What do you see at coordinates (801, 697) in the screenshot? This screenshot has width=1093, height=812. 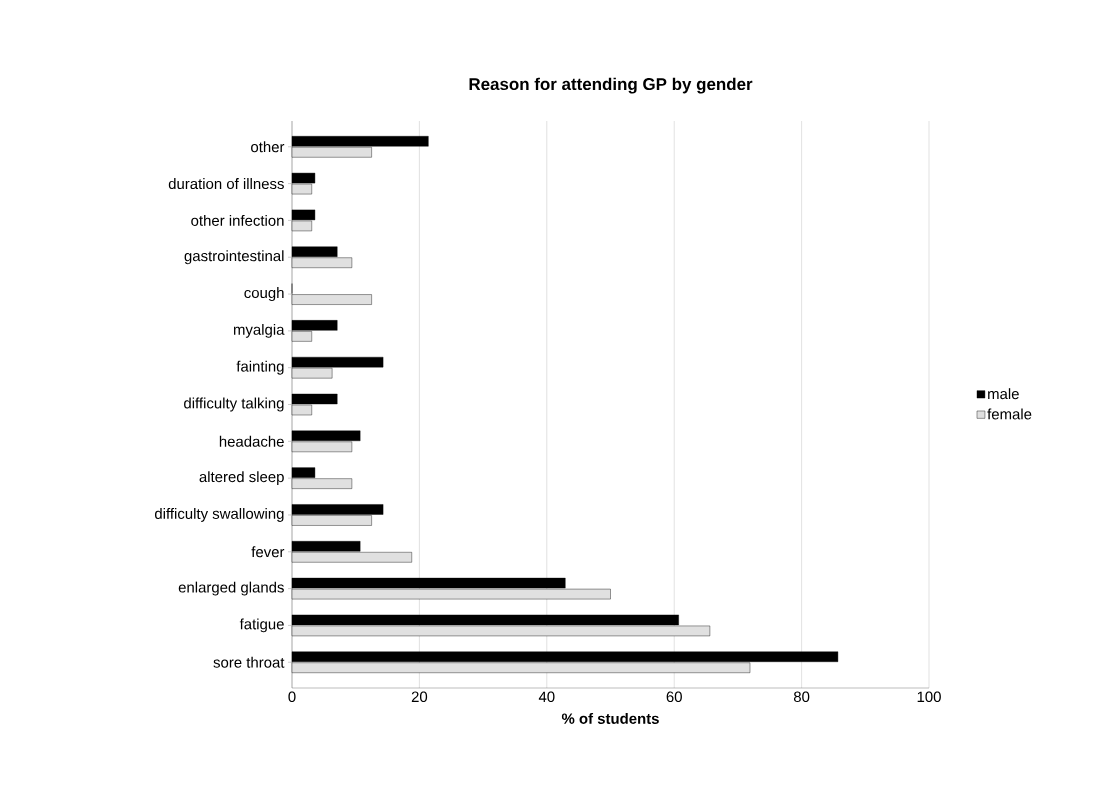 I see `x-tick-label: 80` at bounding box center [801, 697].